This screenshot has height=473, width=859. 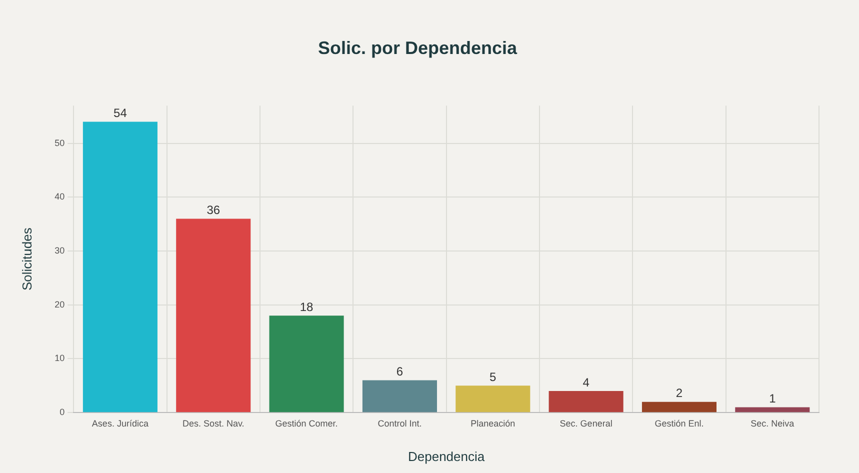 What do you see at coordinates (120, 423) in the screenshot?
I see `x-tick-label: Ases. Jurídica` at bounding box center [120, 423].